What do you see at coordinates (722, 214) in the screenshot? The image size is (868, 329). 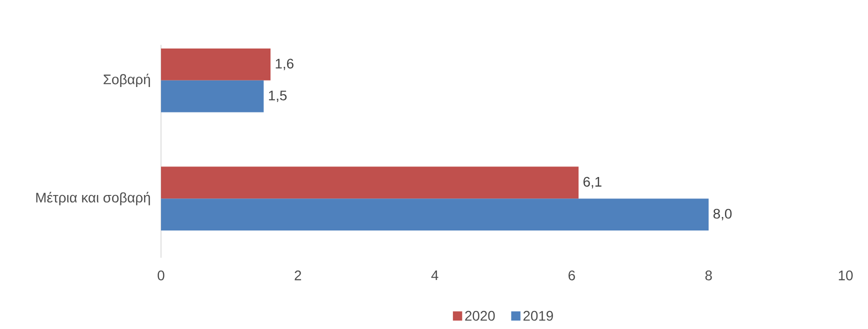 I see `data-label: 8,0` at bounding box center [722, 214].